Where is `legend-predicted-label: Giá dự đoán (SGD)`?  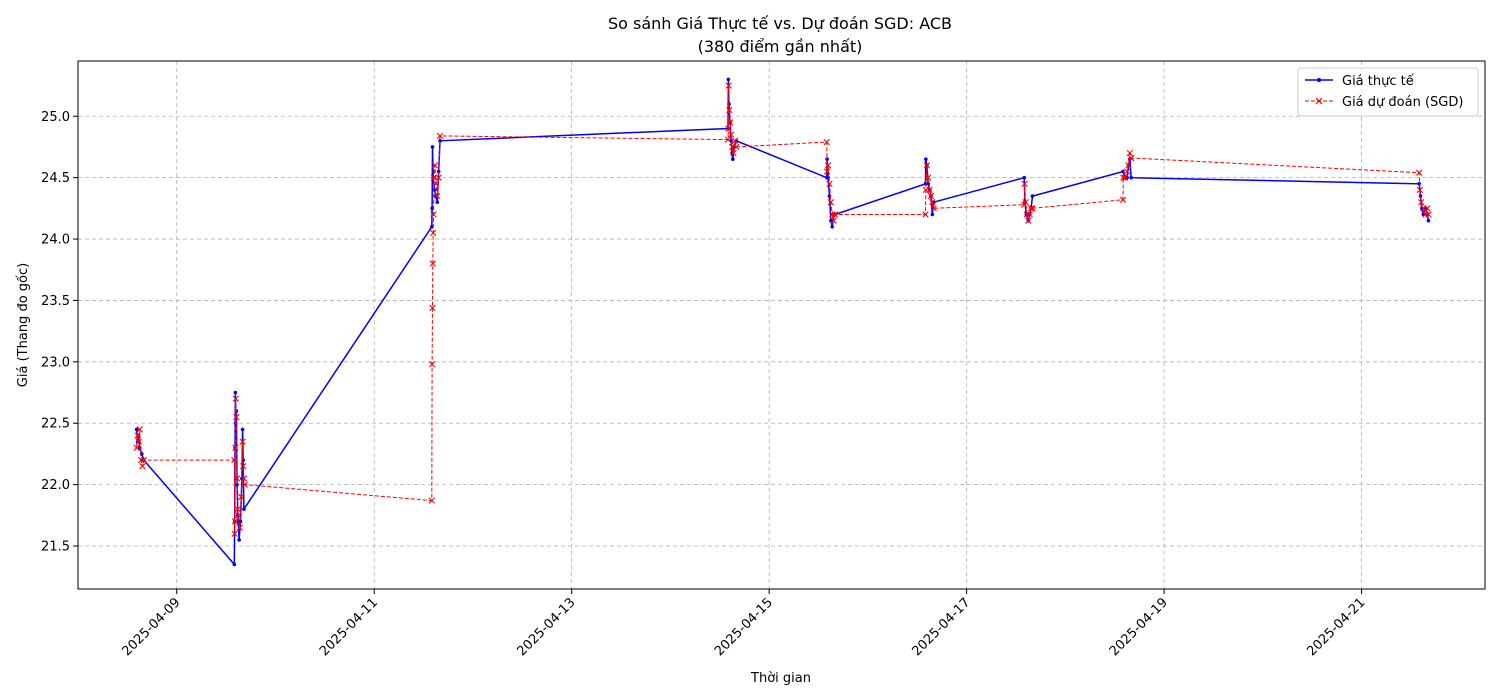 legend-predicted-label: Giá dự đoán (SGD) is located at coordinates (1402, 102).